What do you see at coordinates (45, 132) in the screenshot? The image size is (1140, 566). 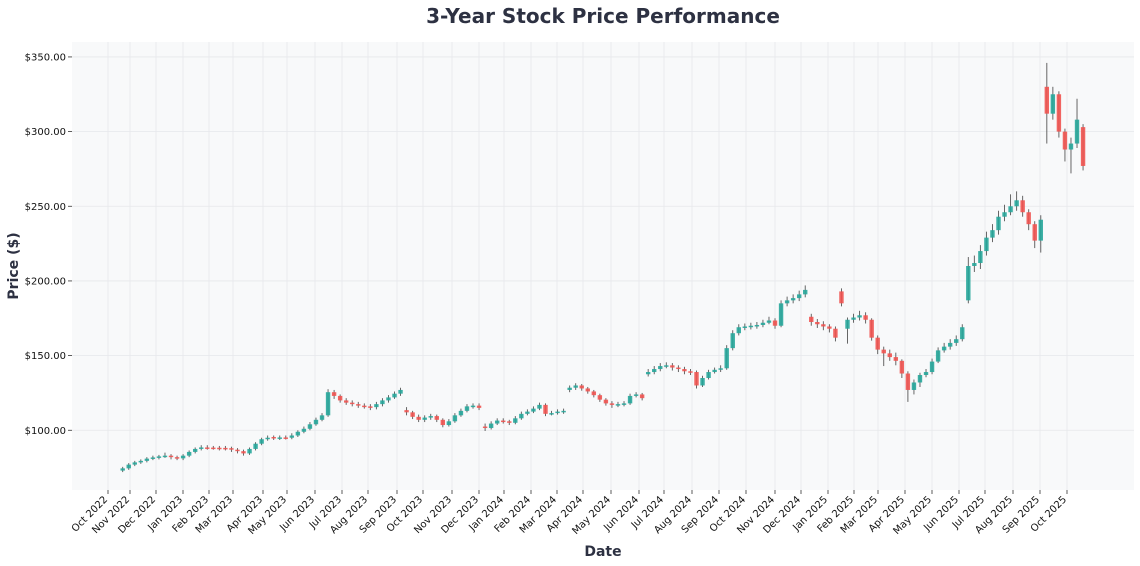 I see `y-tick-label: $300.00` at bounding box center [45, 132].